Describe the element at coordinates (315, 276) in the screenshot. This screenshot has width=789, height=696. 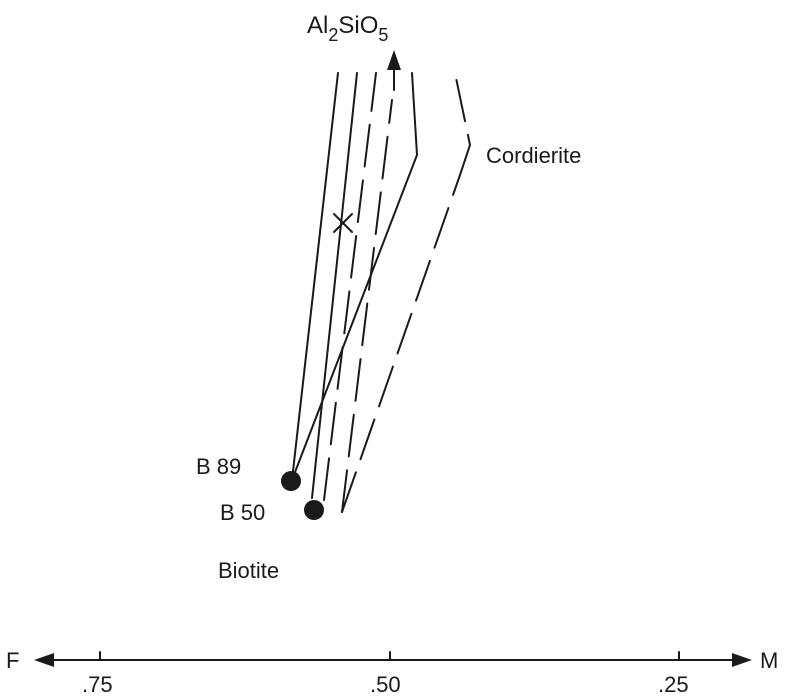
I see `tie-line-b89-apex` at that location.